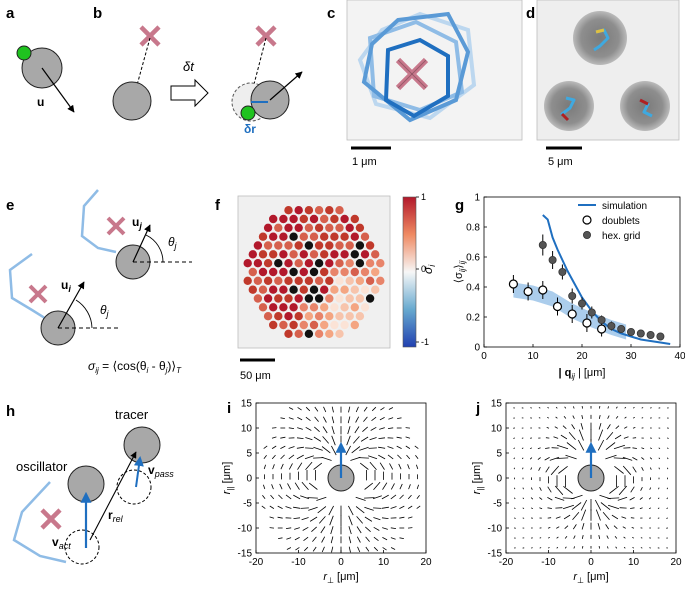  I want to click on doublets-point, so click(601, 329).